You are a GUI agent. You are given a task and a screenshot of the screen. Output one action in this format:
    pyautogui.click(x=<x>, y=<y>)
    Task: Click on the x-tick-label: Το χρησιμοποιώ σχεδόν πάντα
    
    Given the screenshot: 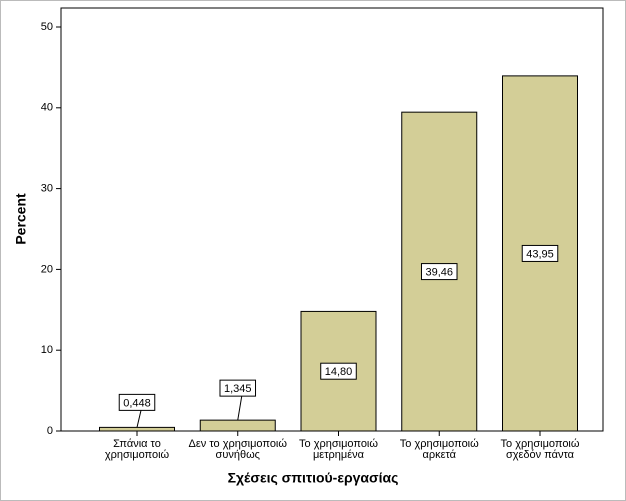 What is the action you would take?
    pyautogui.click(x=540, y=449)
    